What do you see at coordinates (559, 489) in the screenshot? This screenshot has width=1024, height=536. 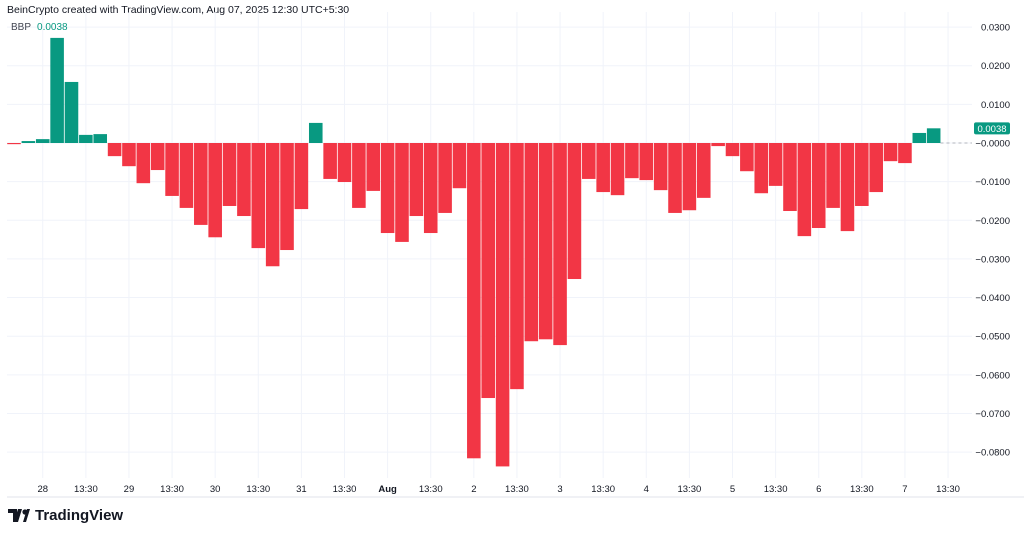 I see `x-tick-label: 3` at bounding box center [559, 489].